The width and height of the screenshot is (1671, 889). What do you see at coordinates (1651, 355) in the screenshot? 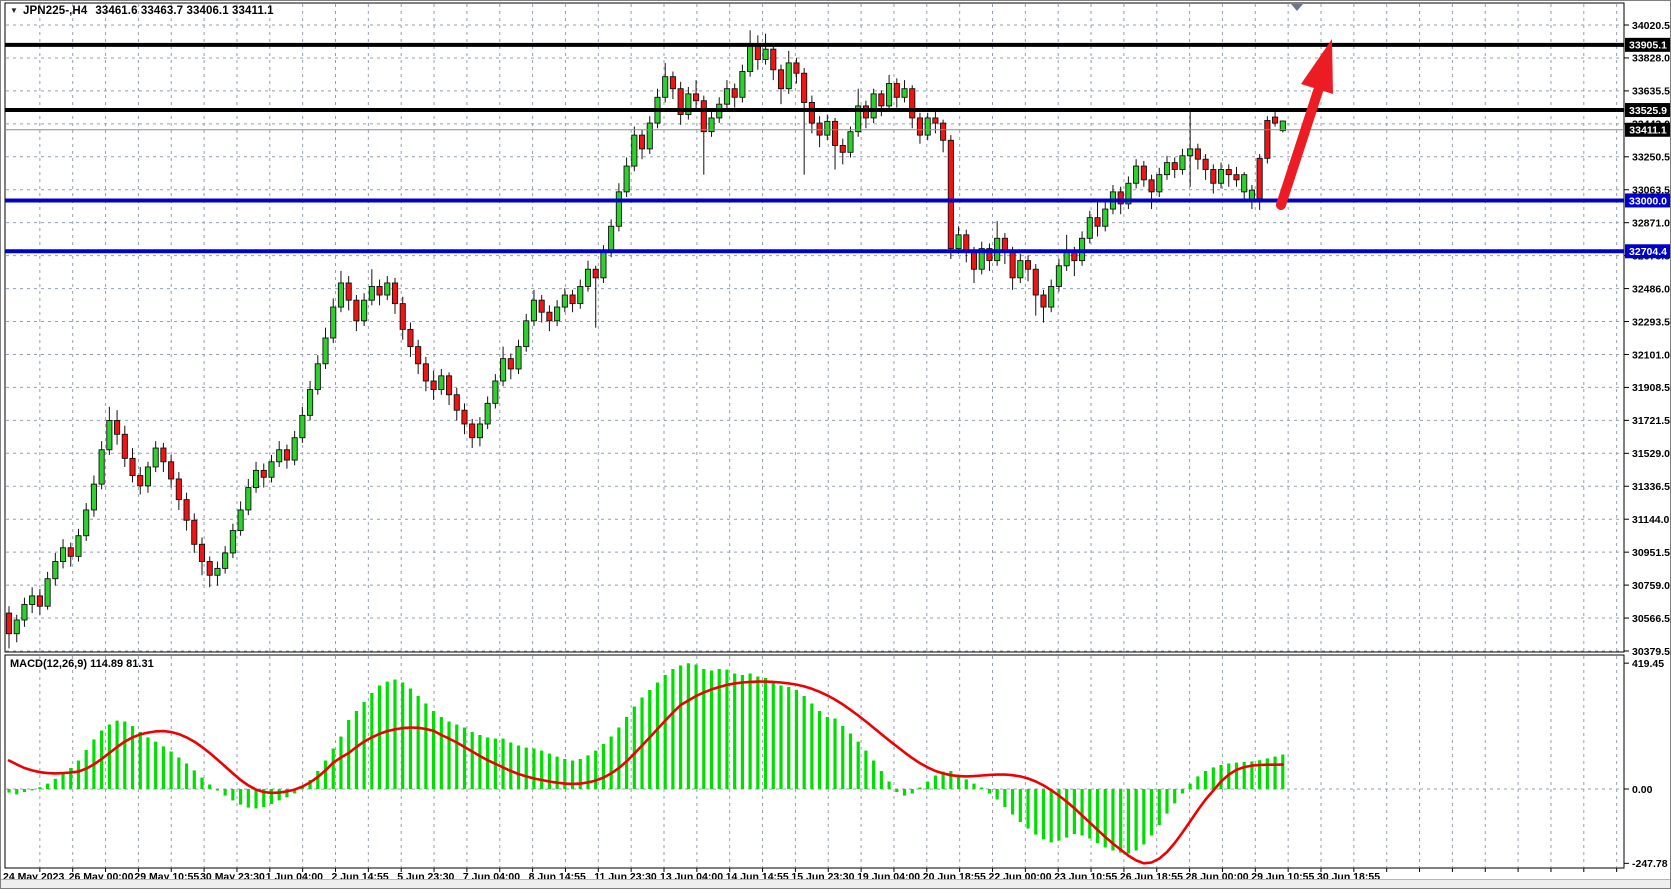
I see `price-tick-label: 32101.0` at bounding box center [1651, 355].